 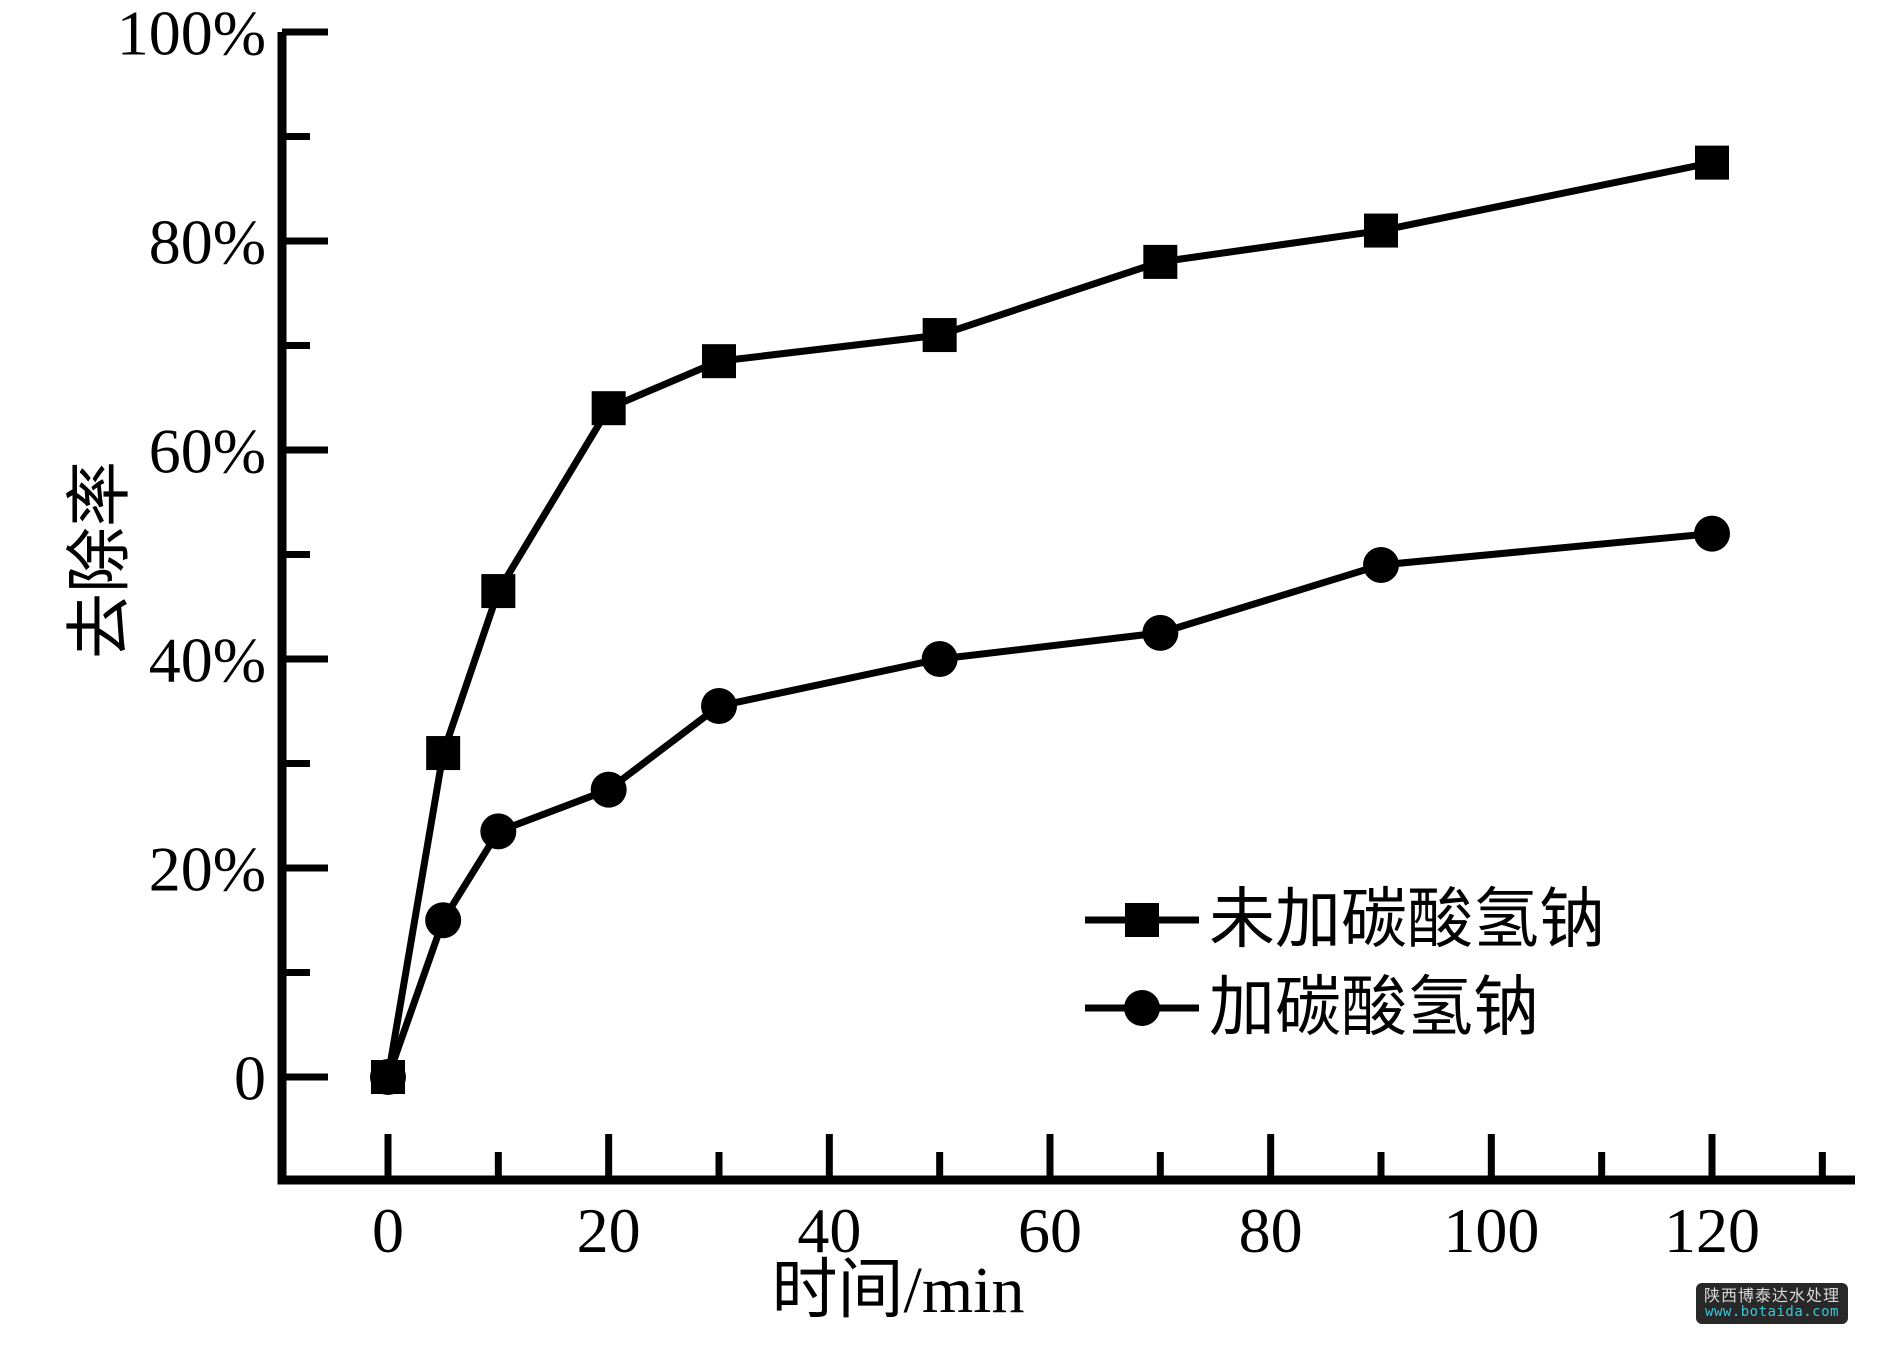 I want to click on x-tick-label: 40, so click(x=829, y=1230).